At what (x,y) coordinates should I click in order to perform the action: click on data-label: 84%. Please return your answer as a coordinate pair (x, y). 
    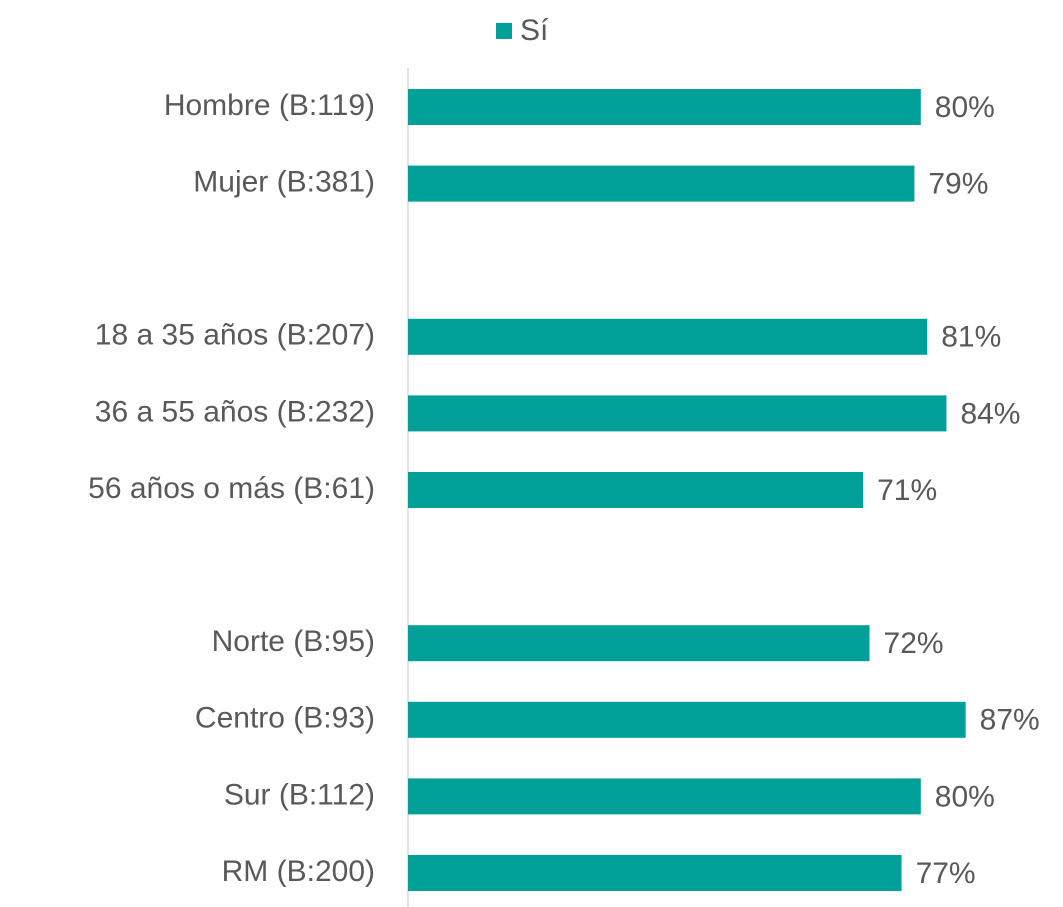
    Looking at the image, I should click on (990, 413).